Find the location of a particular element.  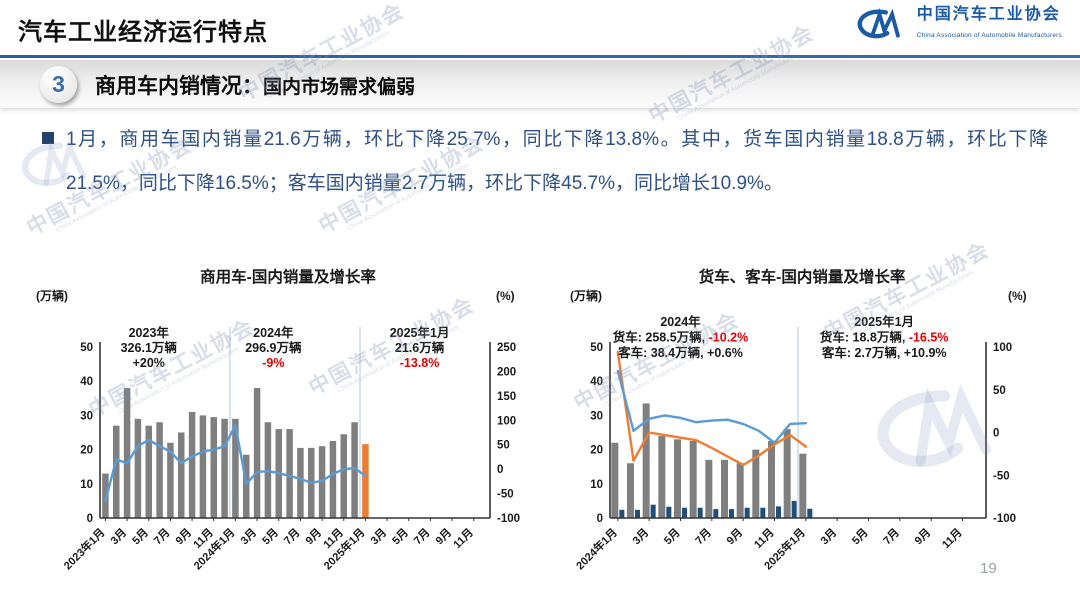

cm-logo-icon is located at coordinates (880, 24).